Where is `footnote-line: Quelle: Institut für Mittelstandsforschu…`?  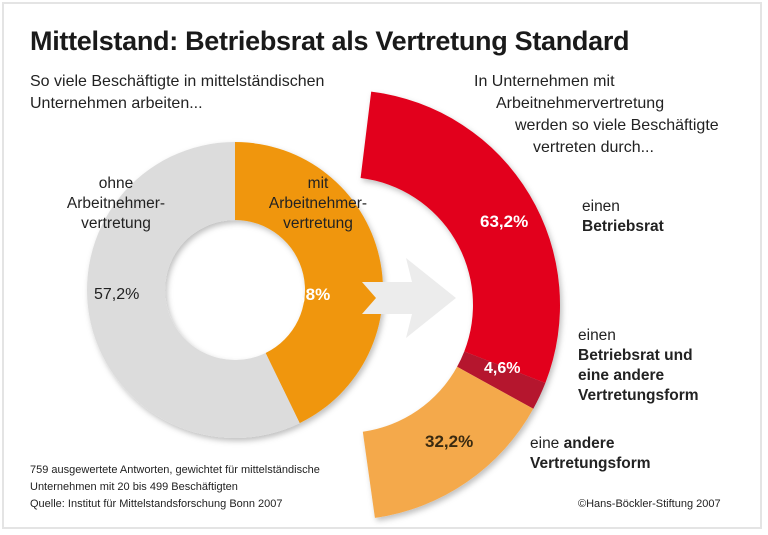
footnote-line: Quelle: Institut für Mittelstandsforschu… is located at coordinates (156, 504).